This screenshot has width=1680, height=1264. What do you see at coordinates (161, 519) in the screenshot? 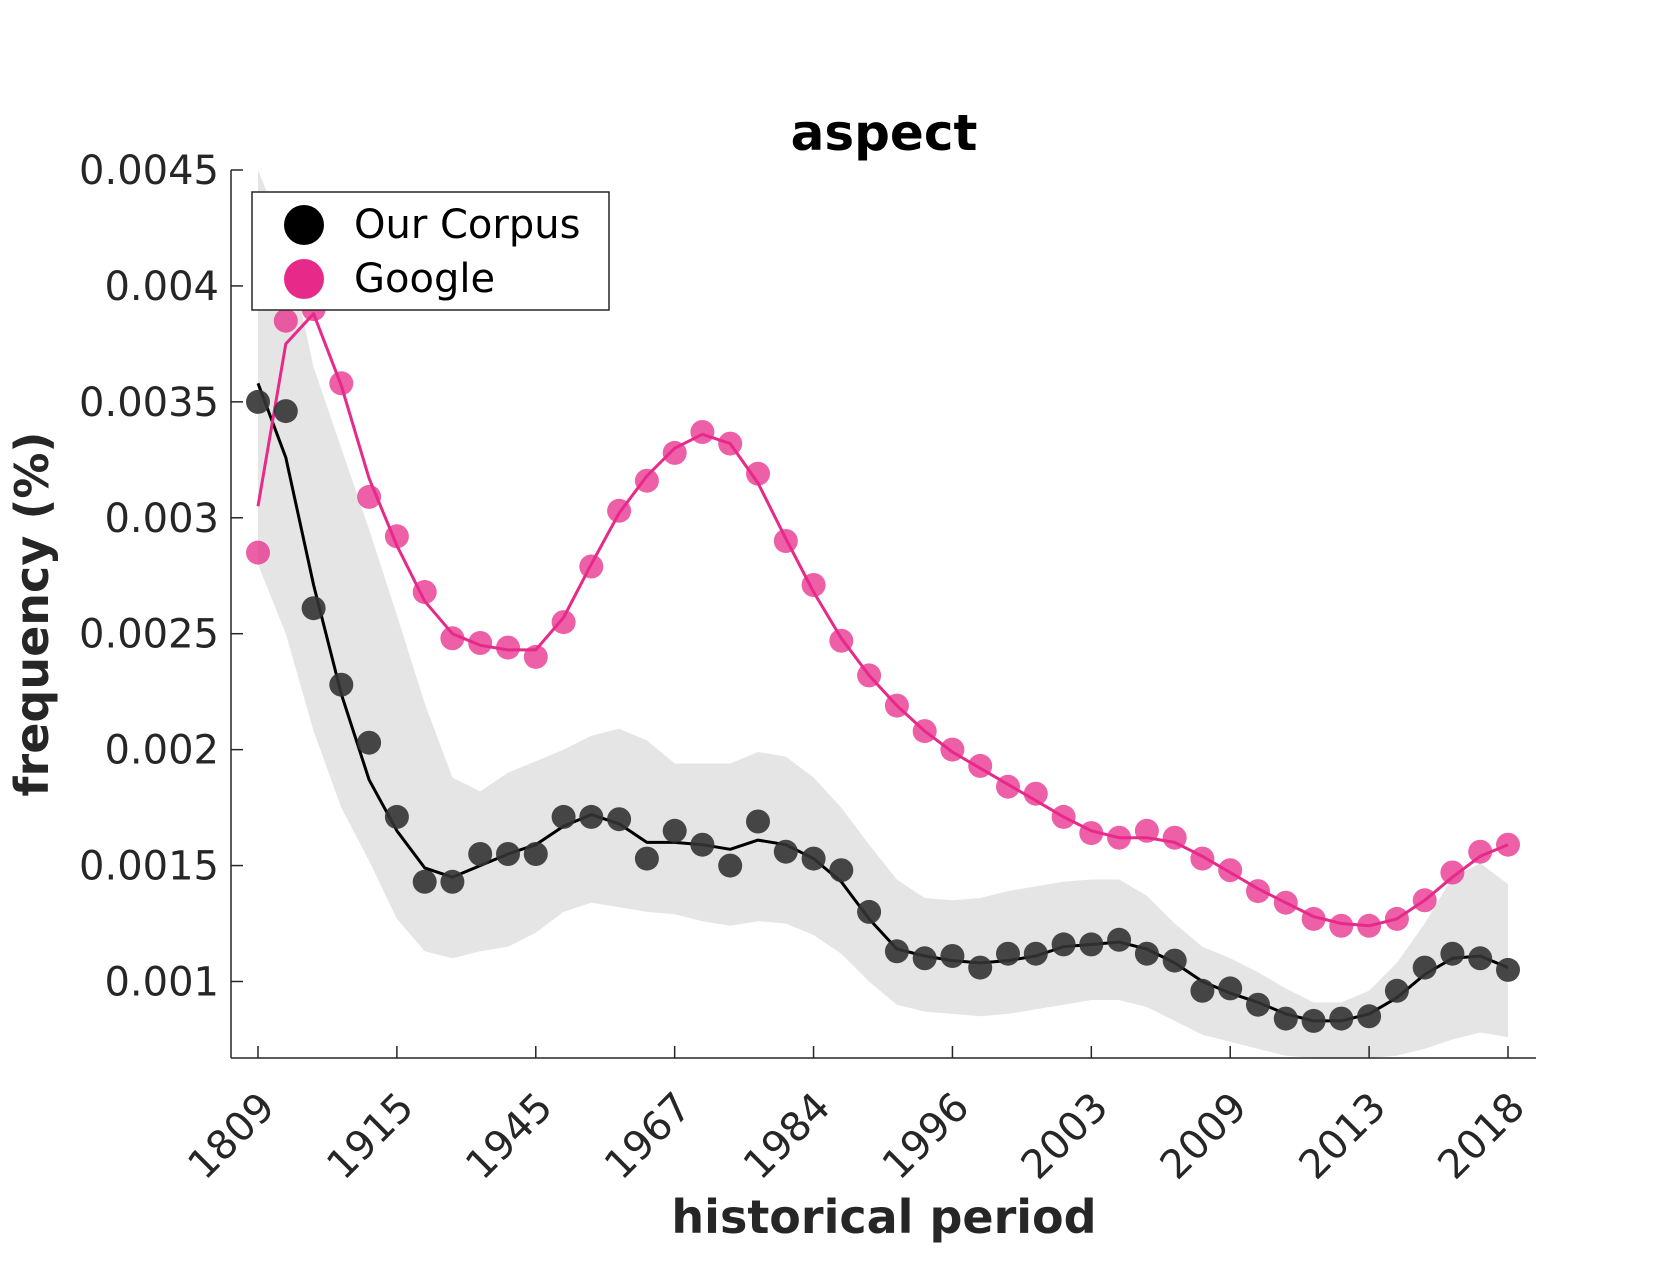
I see `y-tick-label: 0.003` at bounding box center [161, 519].